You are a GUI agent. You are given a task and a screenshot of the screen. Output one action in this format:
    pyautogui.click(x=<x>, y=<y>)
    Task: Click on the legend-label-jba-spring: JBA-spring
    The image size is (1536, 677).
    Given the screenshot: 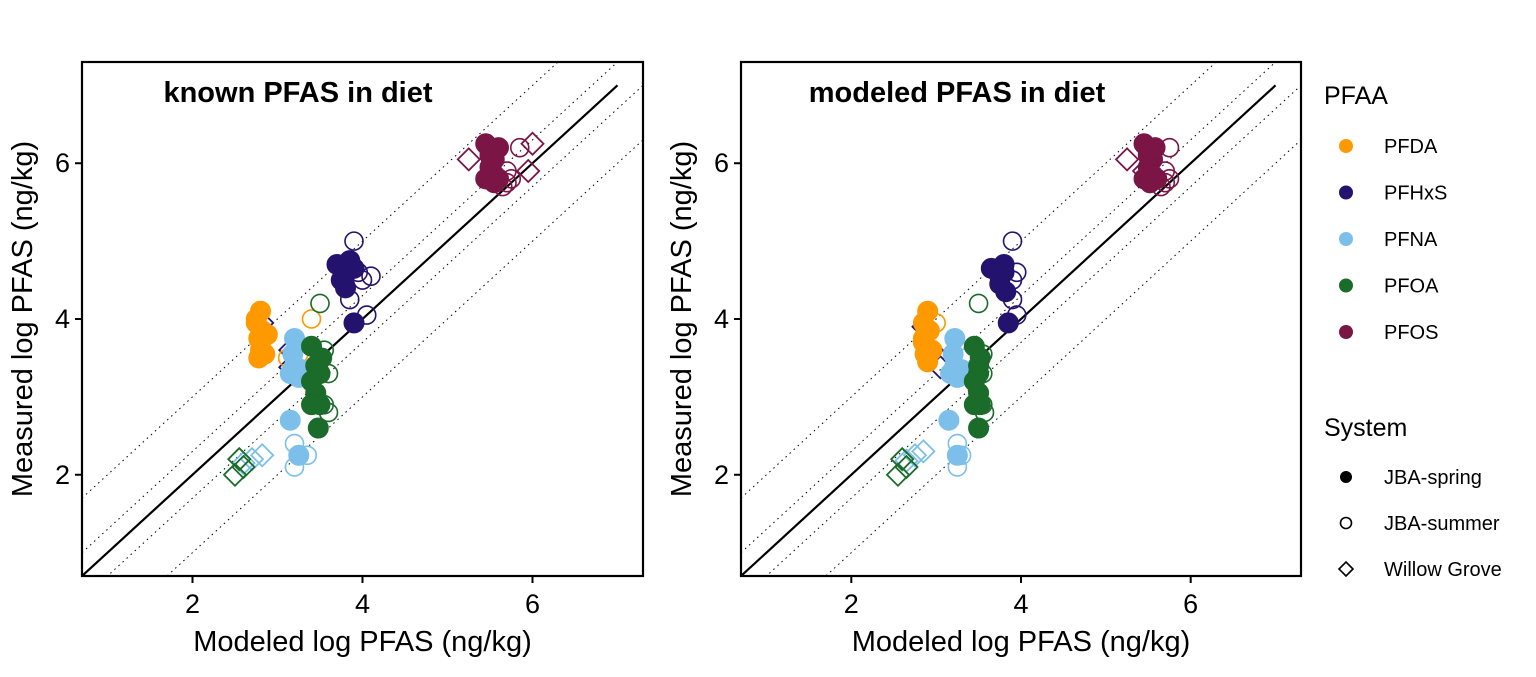 What is the action you would take?
    pyautogui.click(x=1433, y=478)
    